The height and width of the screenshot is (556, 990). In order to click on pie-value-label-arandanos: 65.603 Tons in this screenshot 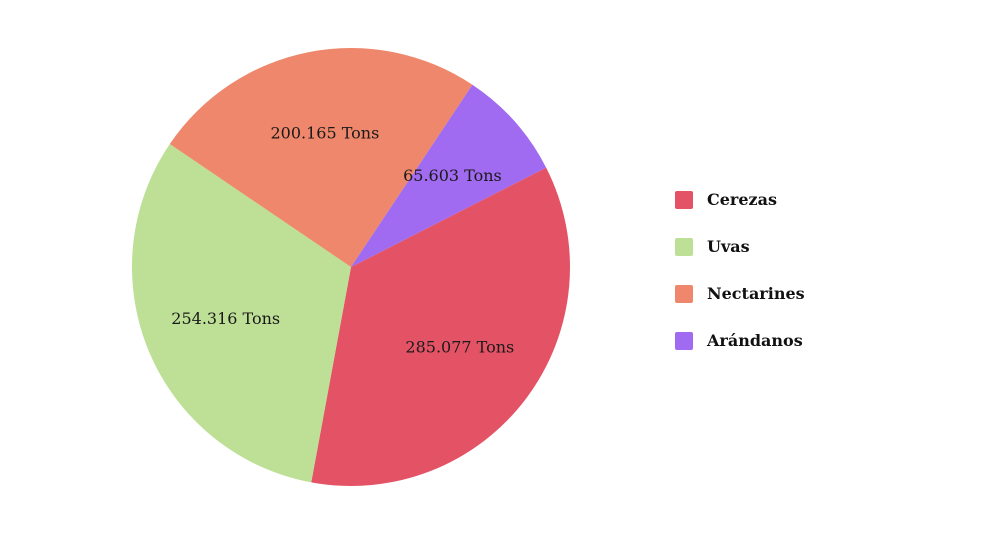, I will do `click(452, 175)`.